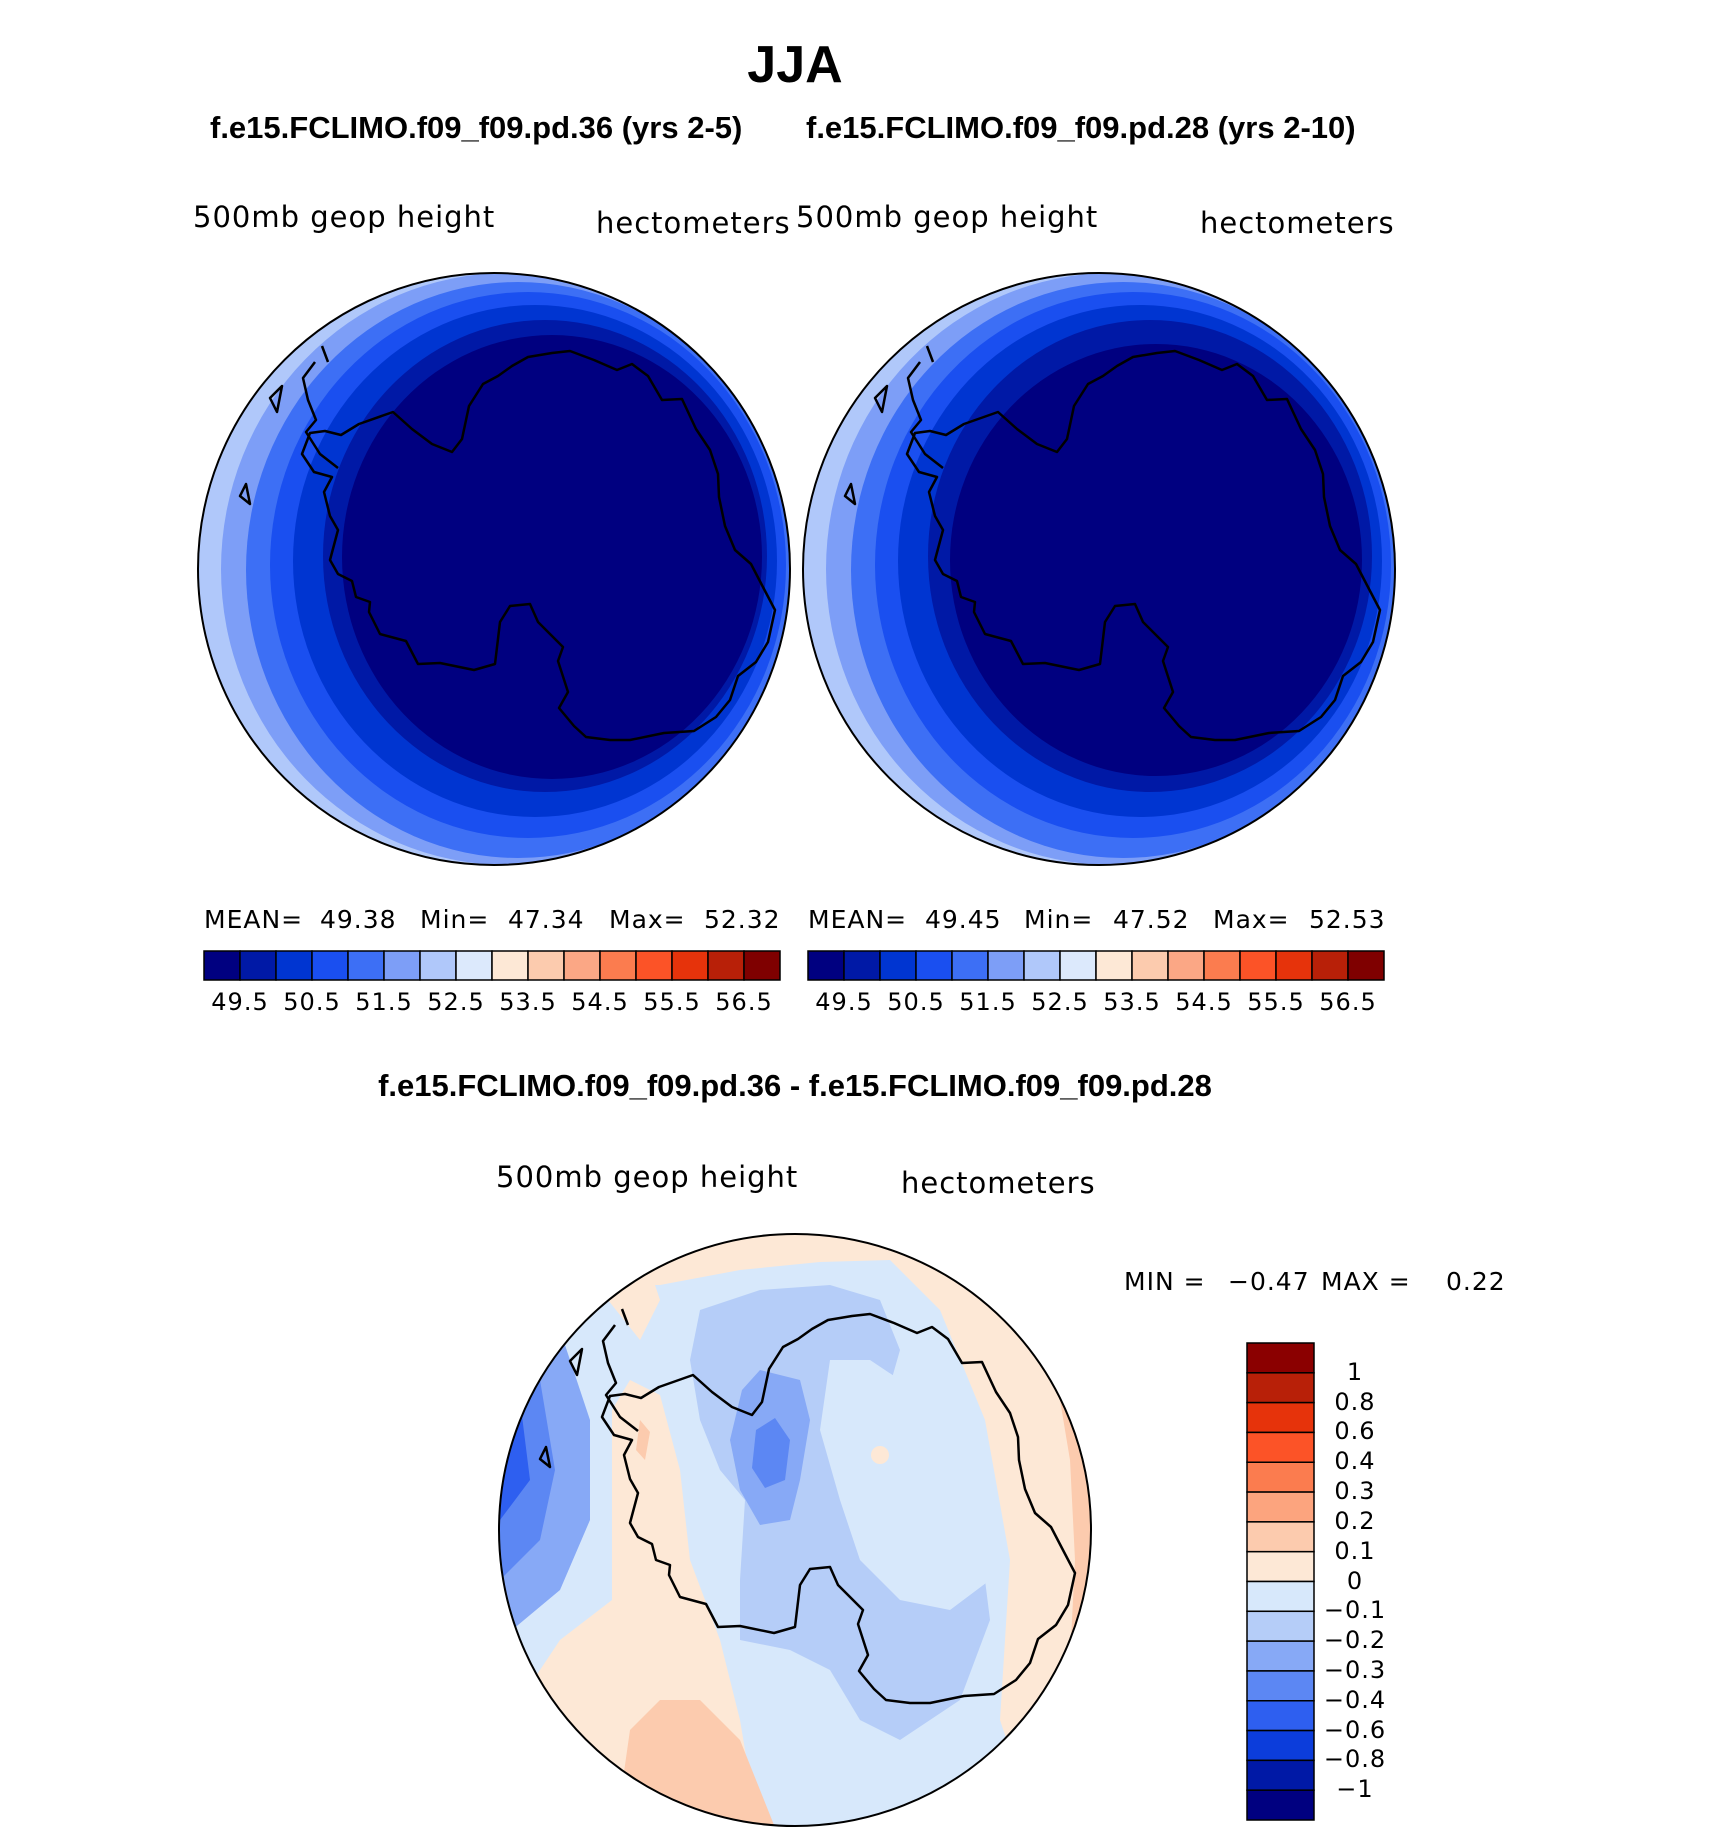 The image size is (1710, 1839). I want to click on diff-units-label: hectometers, so click(998, 1183).